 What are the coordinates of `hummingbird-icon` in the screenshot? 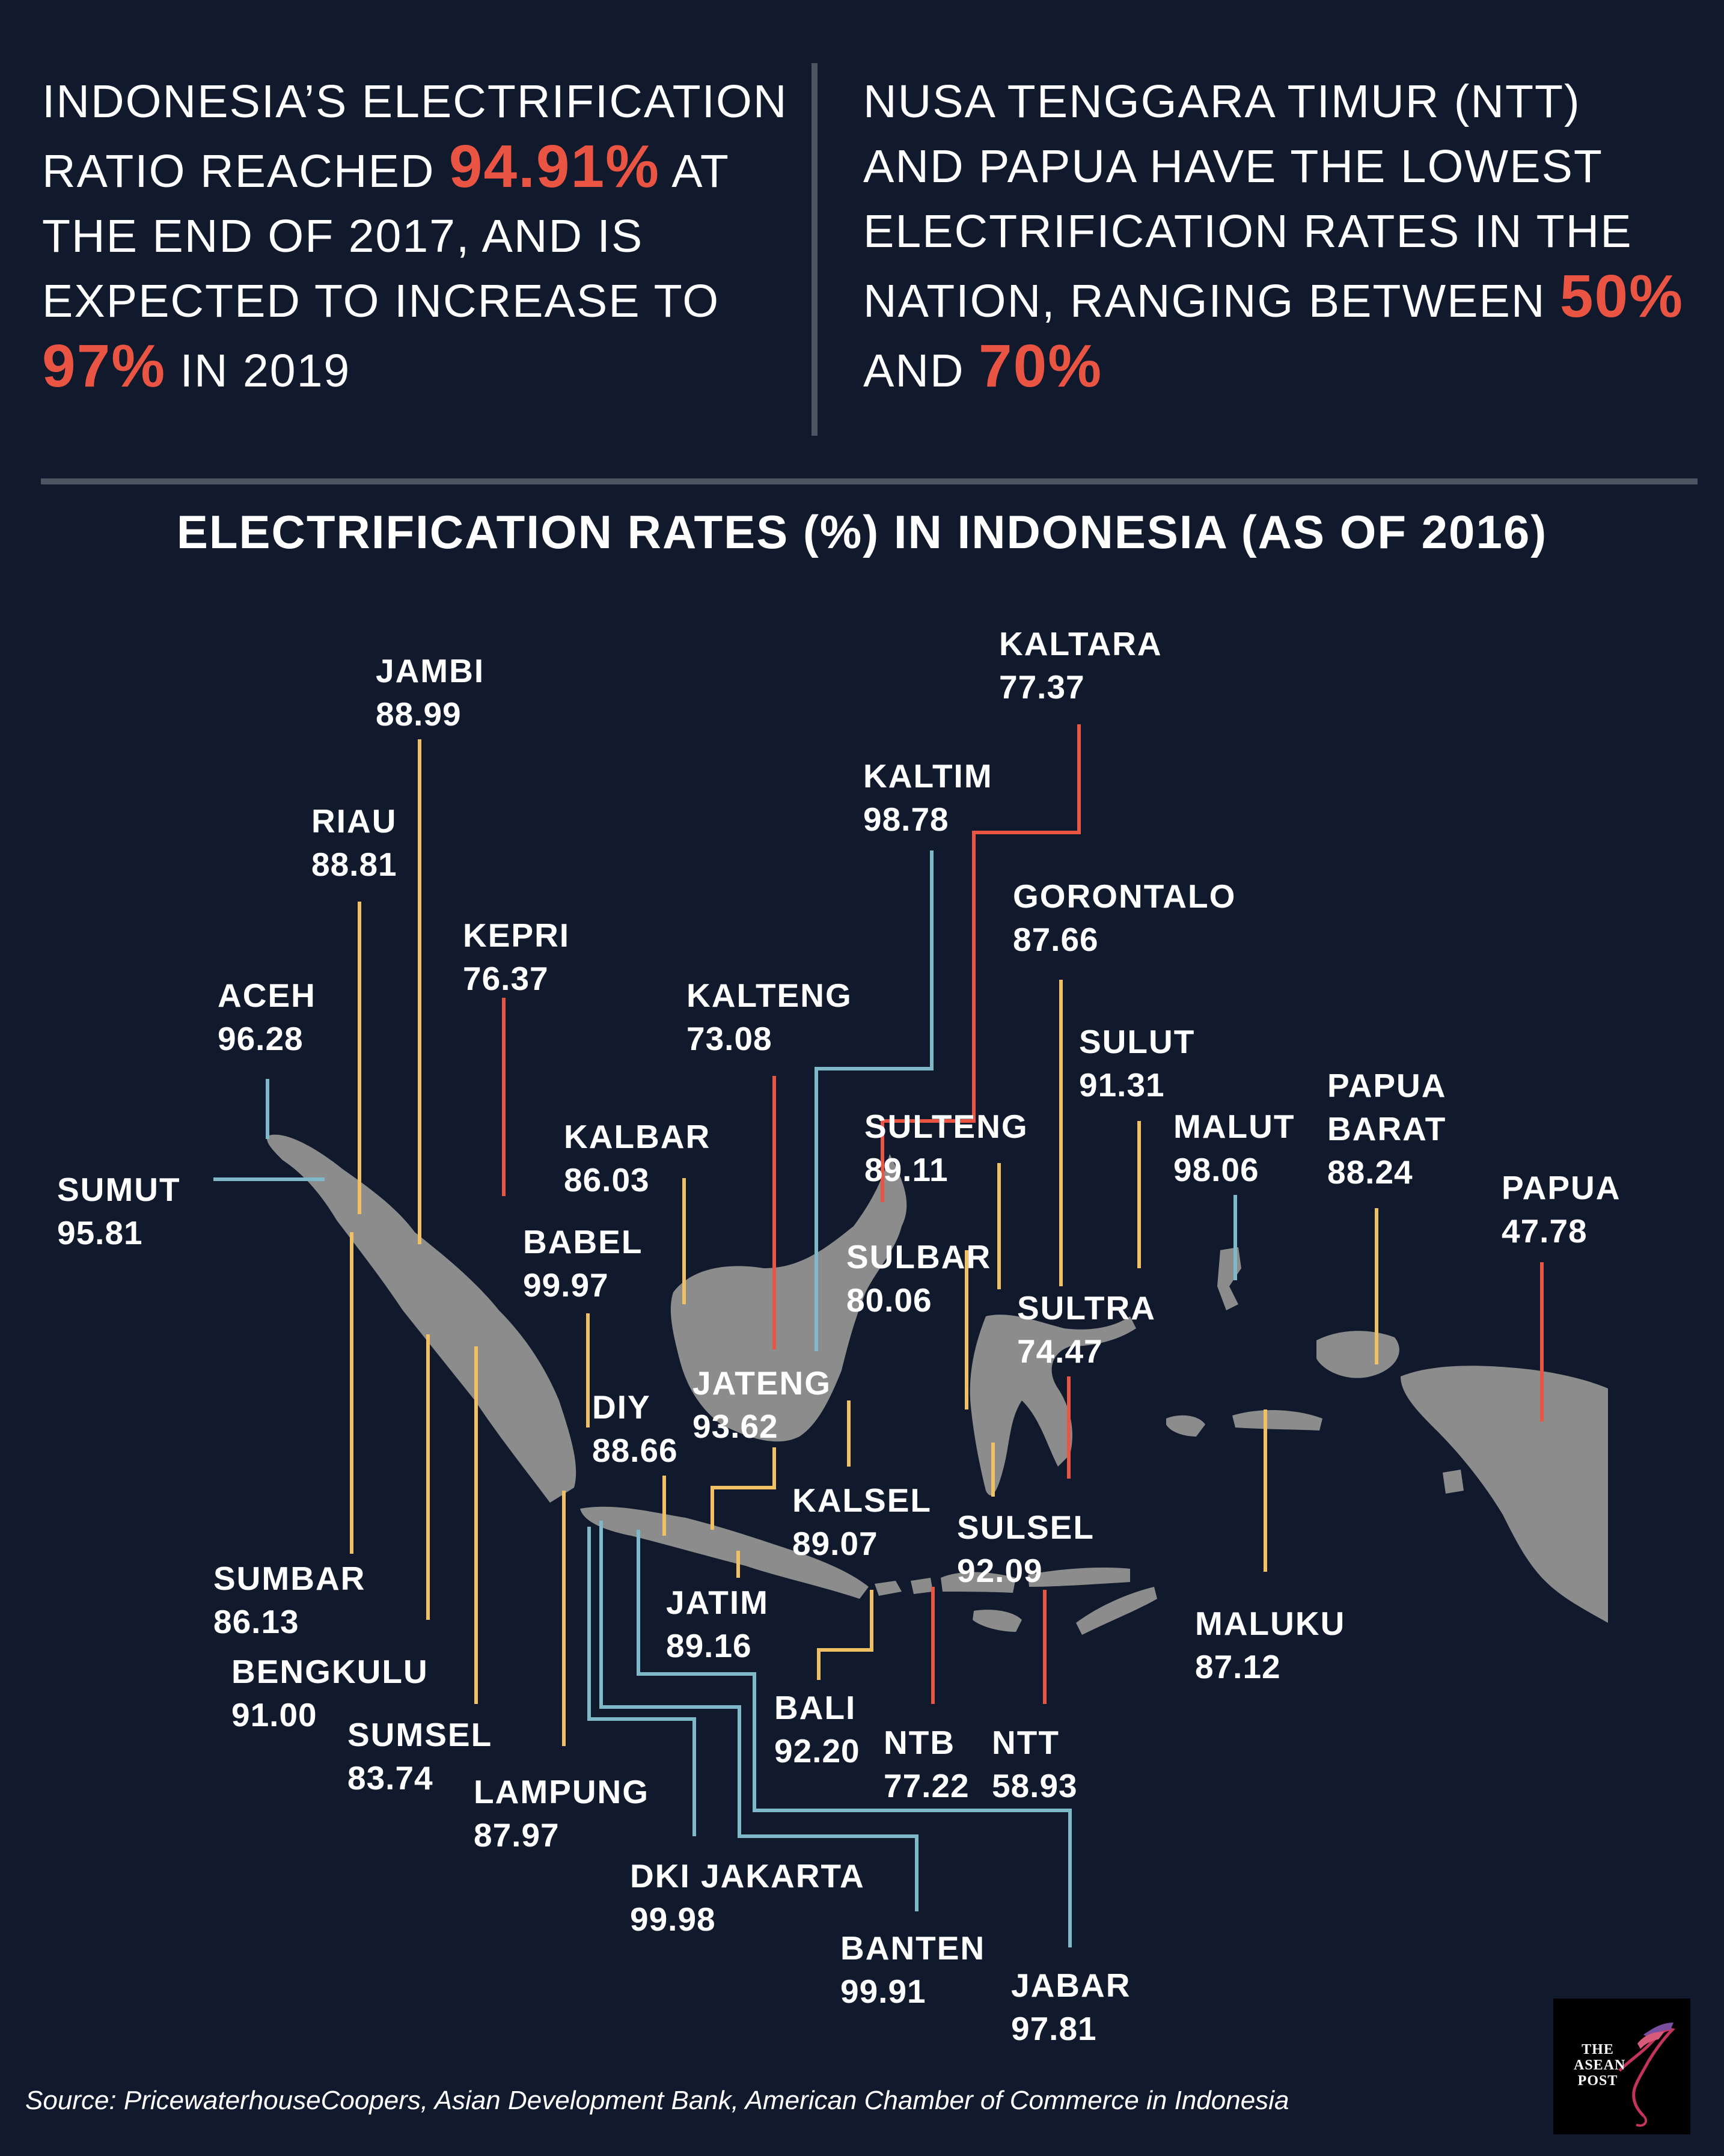 It's located at (1646, 2075).